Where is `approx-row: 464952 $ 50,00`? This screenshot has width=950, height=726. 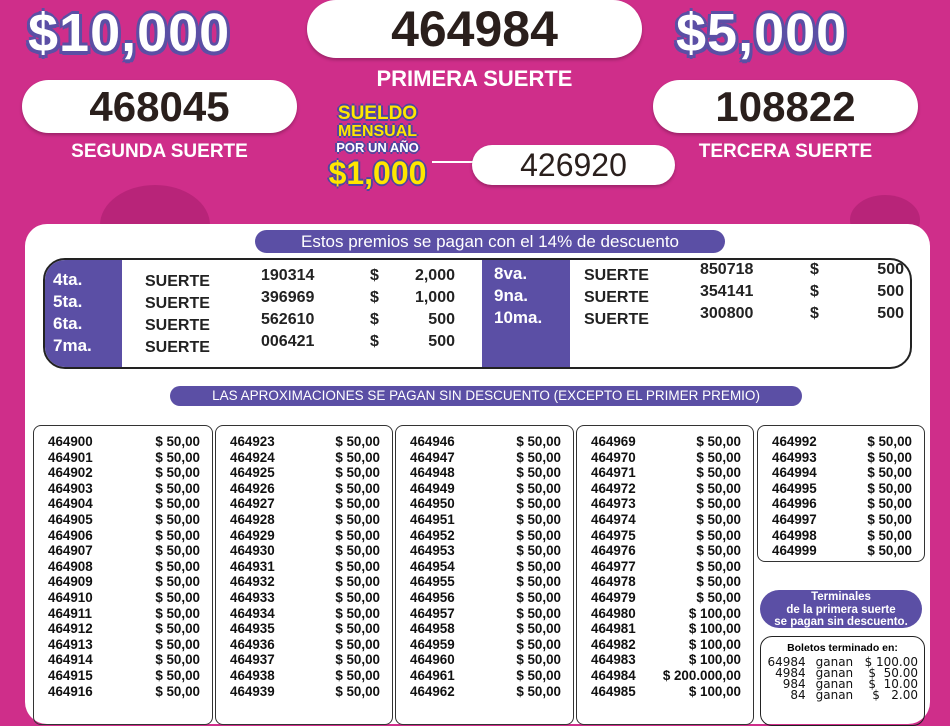 approx-row: 464952 $ 50,00 is located at coordinates (485, 536).